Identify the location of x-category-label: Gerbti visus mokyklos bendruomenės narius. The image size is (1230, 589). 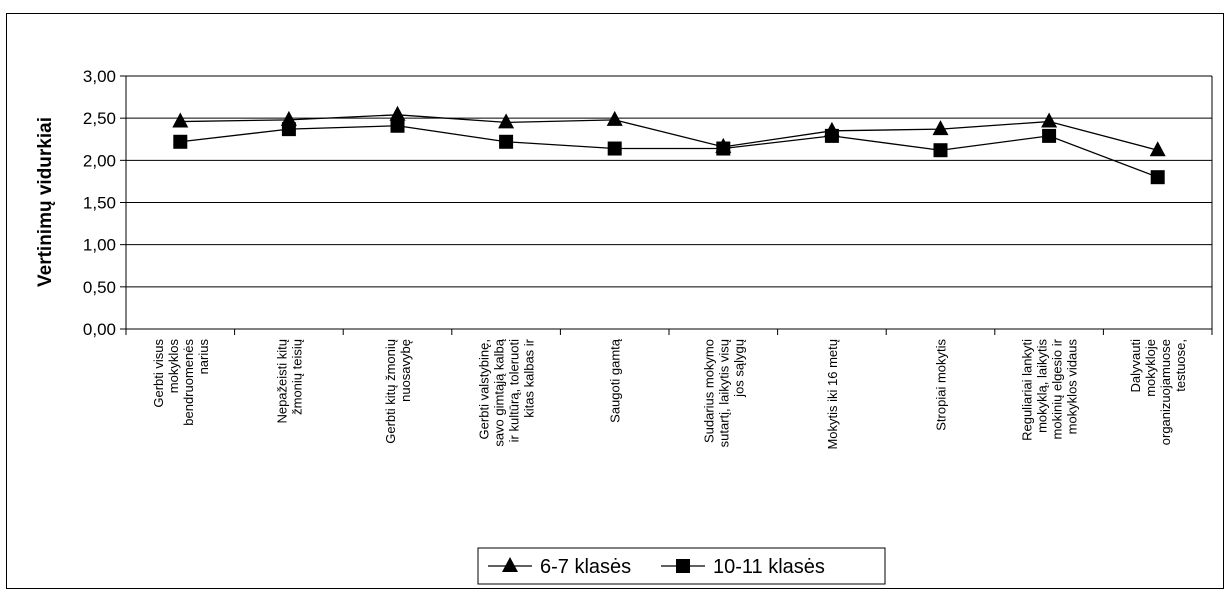
(181, 382).